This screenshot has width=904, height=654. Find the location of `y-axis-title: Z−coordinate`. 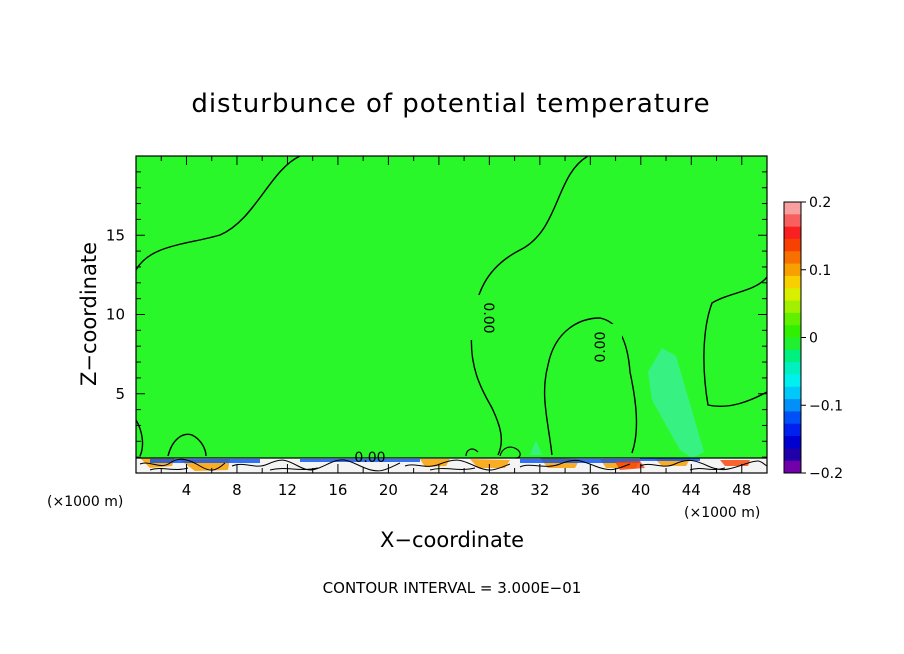

y-axis-title: Z−coordinate is located at coordinates (89, 314).